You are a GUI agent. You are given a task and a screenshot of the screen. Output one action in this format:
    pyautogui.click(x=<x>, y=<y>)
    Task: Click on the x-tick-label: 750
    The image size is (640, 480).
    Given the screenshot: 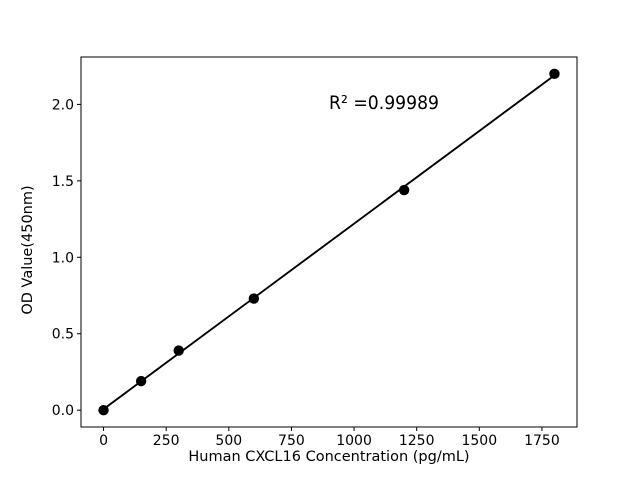 What is the action you would take?
    pyautogui.click(x=291, y=441)
    